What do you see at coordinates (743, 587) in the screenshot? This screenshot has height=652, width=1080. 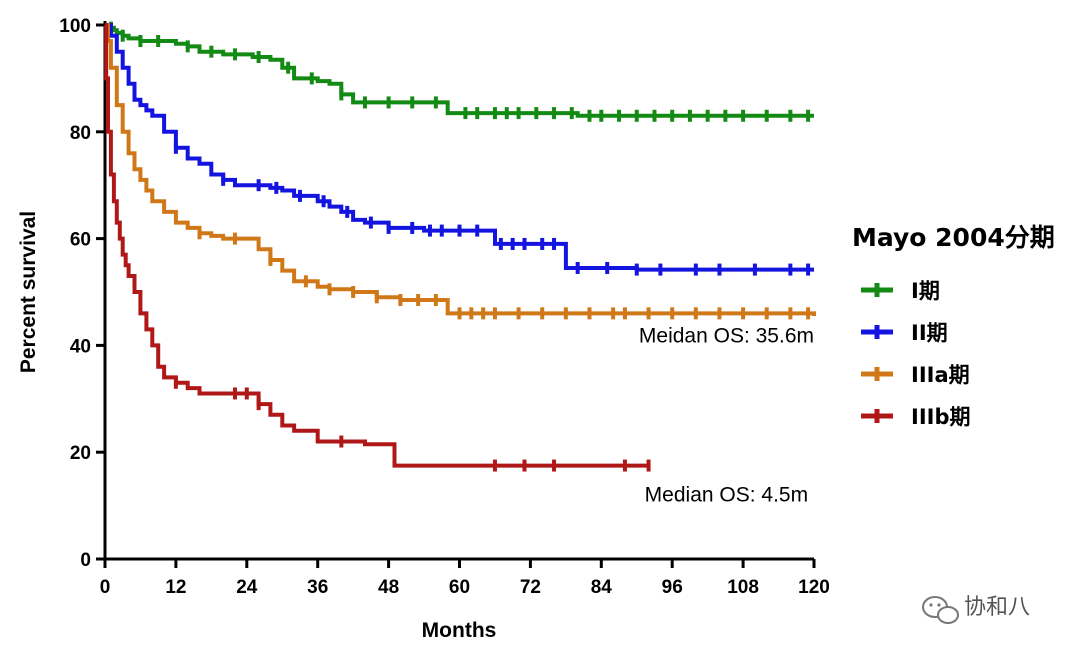 I see `x-tick-label: 108` at bounding box center [743, 587].